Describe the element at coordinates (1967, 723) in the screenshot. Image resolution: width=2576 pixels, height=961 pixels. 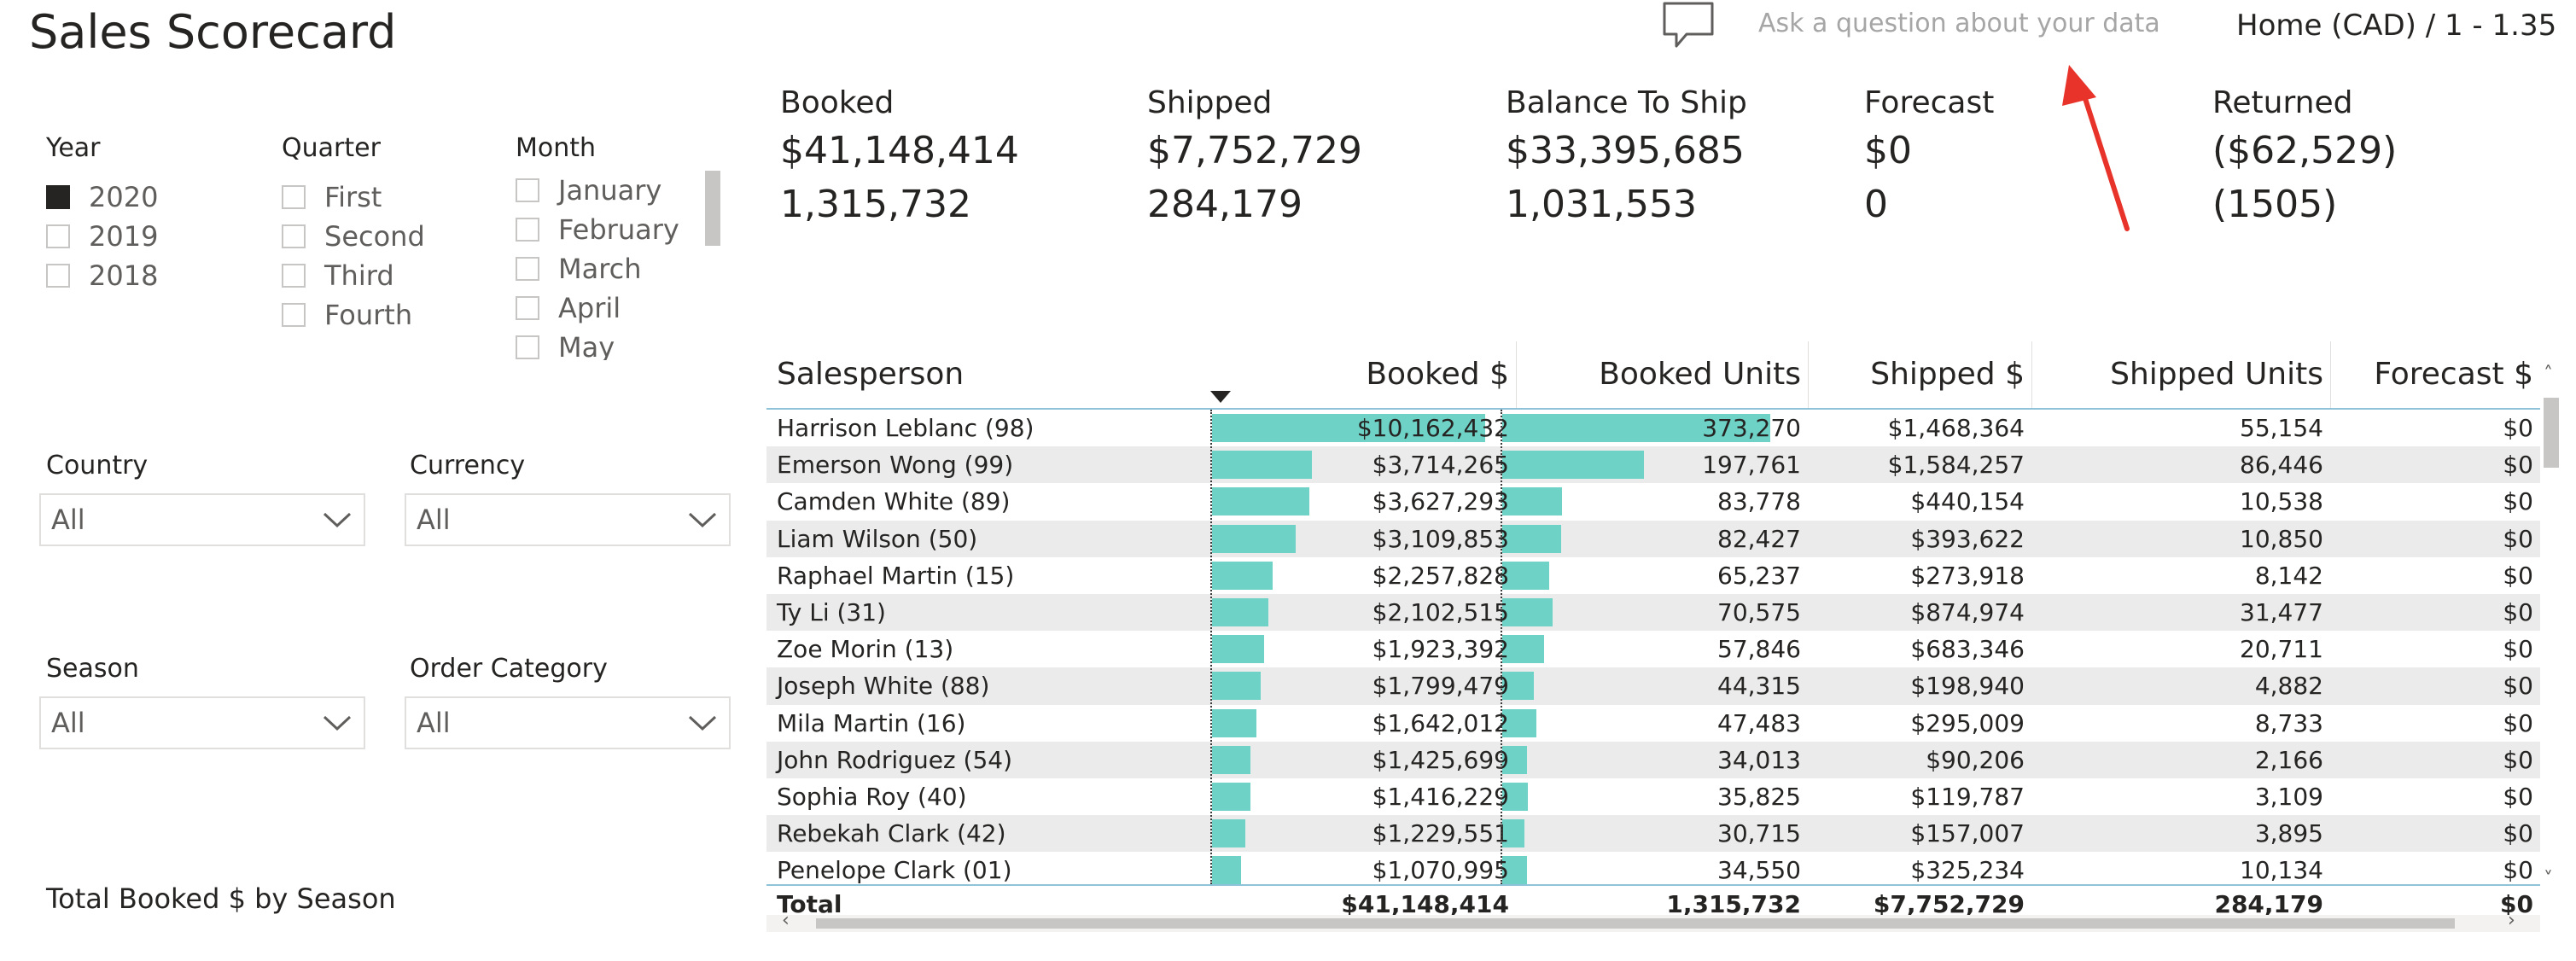
I see `shipped-cell: $295,009` at that location.